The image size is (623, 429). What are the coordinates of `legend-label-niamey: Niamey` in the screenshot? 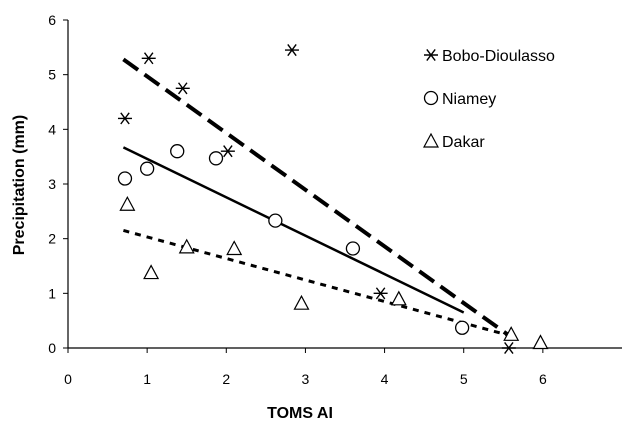 It's located at (469, 99).